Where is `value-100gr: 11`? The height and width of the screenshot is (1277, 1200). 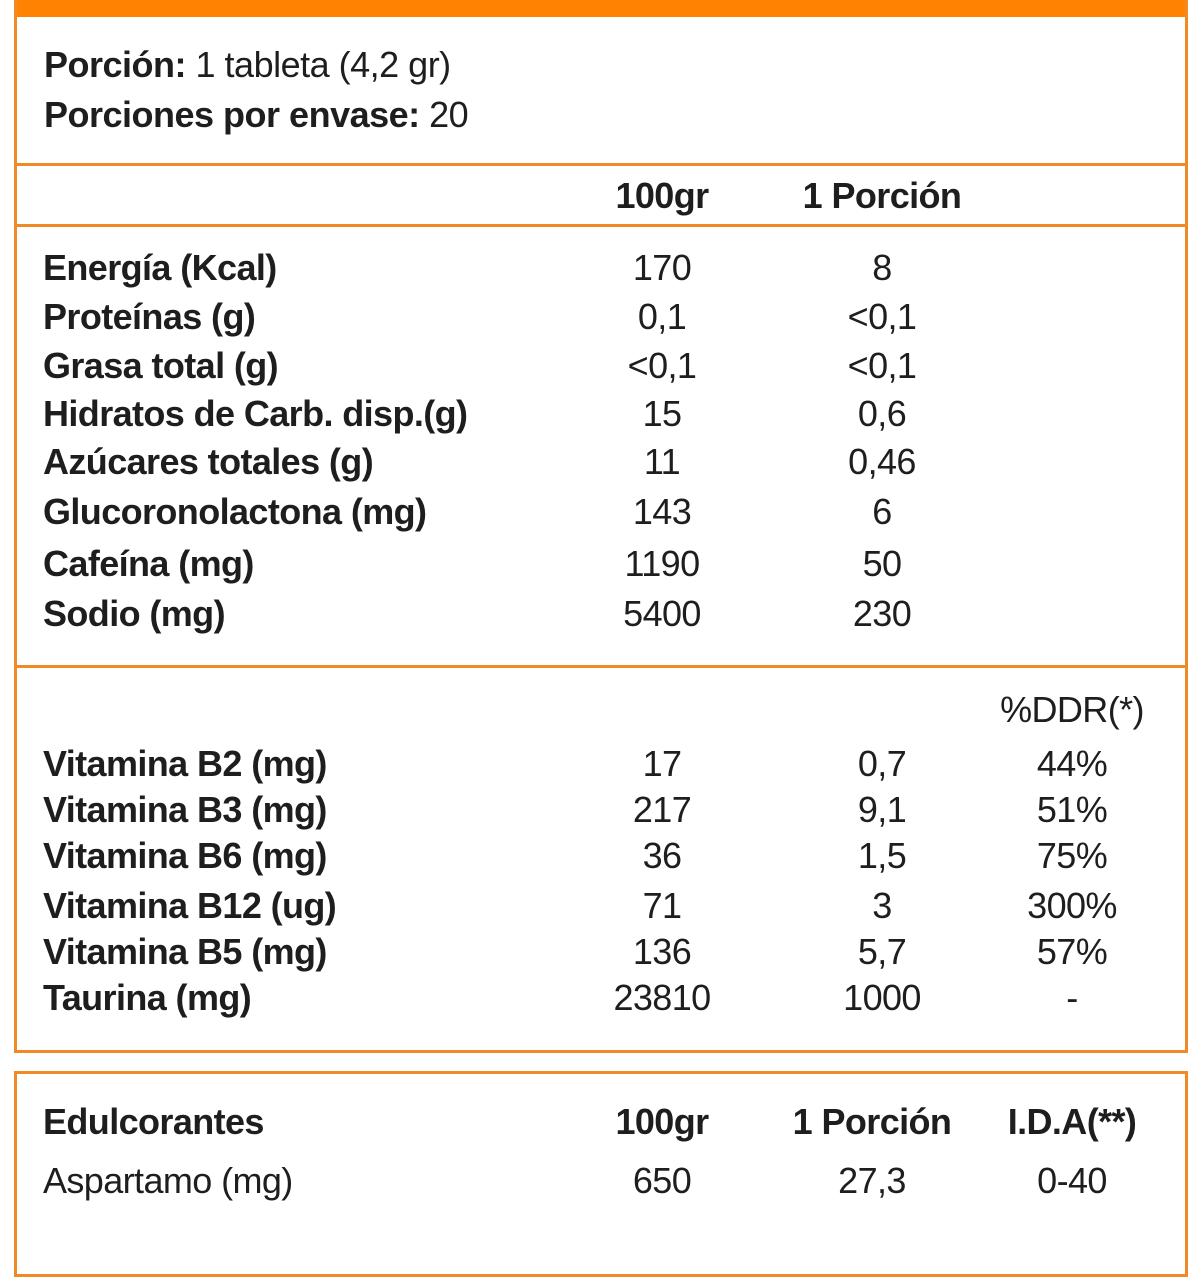 value-100gr: 11 is located at coordinates (662, 461).